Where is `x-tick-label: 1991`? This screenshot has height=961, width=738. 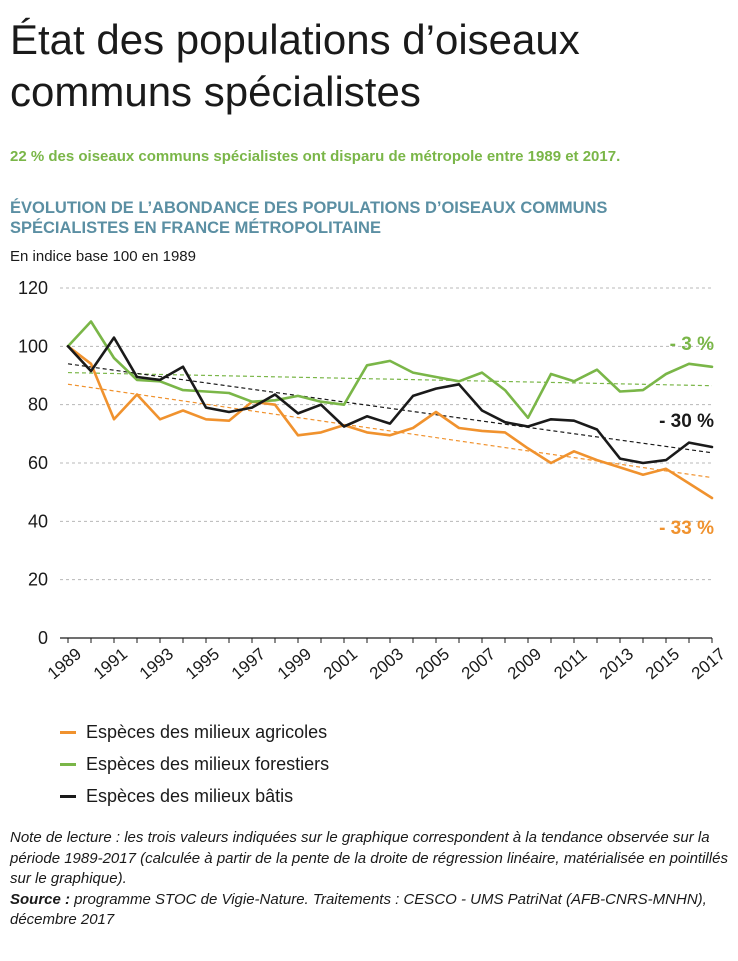 x-tick-label: 1991 is located at coordinates (110, 663).